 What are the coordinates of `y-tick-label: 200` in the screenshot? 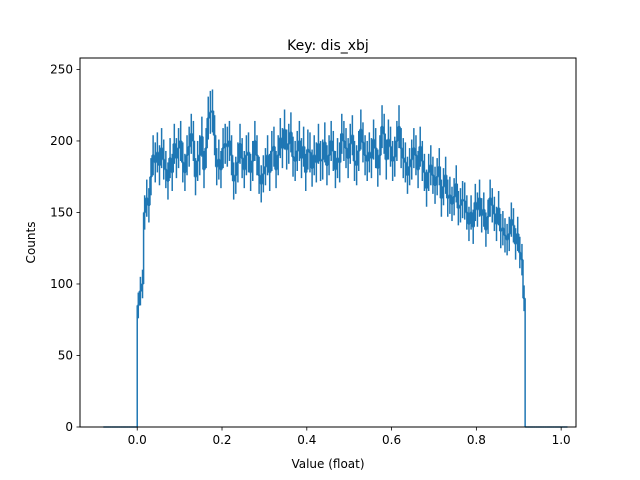 It's located at (61, 141).